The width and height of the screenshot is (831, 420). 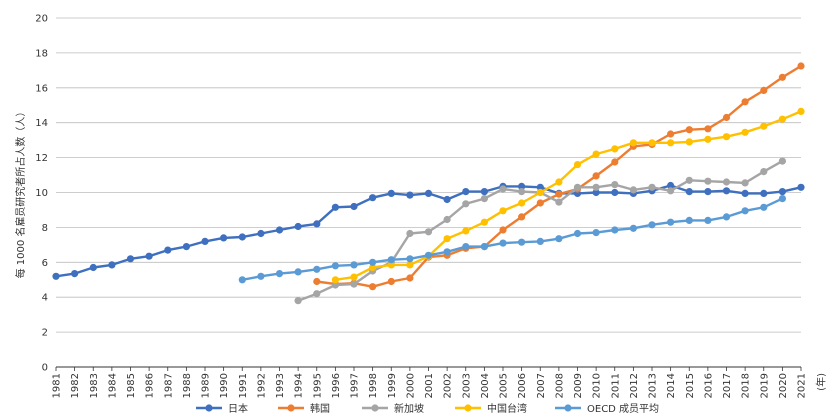 What do you see at coordinates (41, 193) in the screenshot?
I see `y-tick-label: 10` at bounding box center [41, 193].